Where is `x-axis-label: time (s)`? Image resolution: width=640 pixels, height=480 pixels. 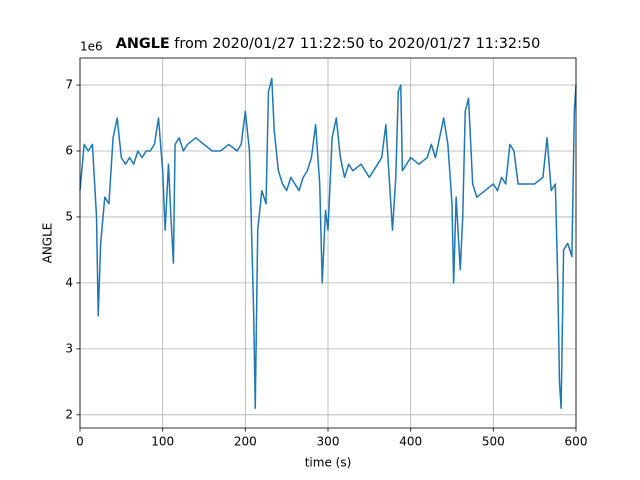
x-axis-label: time (s) is located at coordinates (328, 463).